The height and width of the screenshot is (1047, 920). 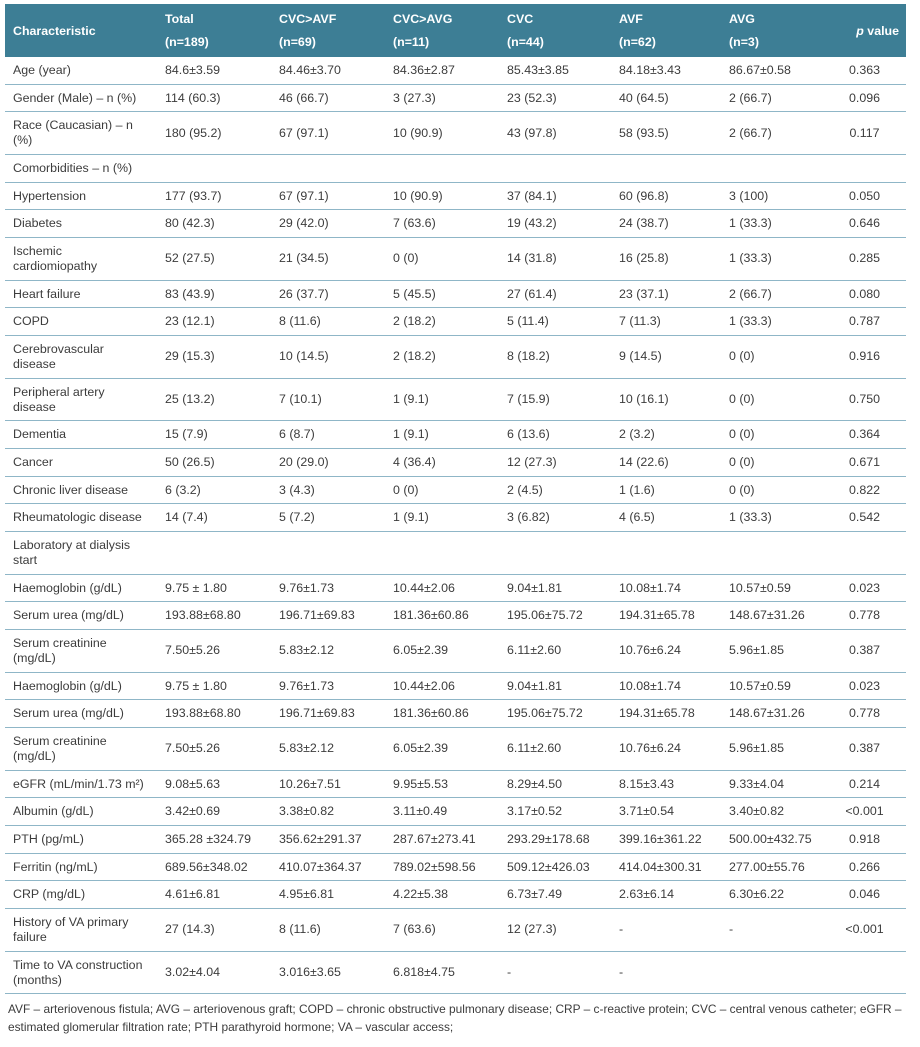 What do you see at coordinates (81, 71) in the screenshot?
I see `row-label: Age (year)` at bounding box center [81, 71].